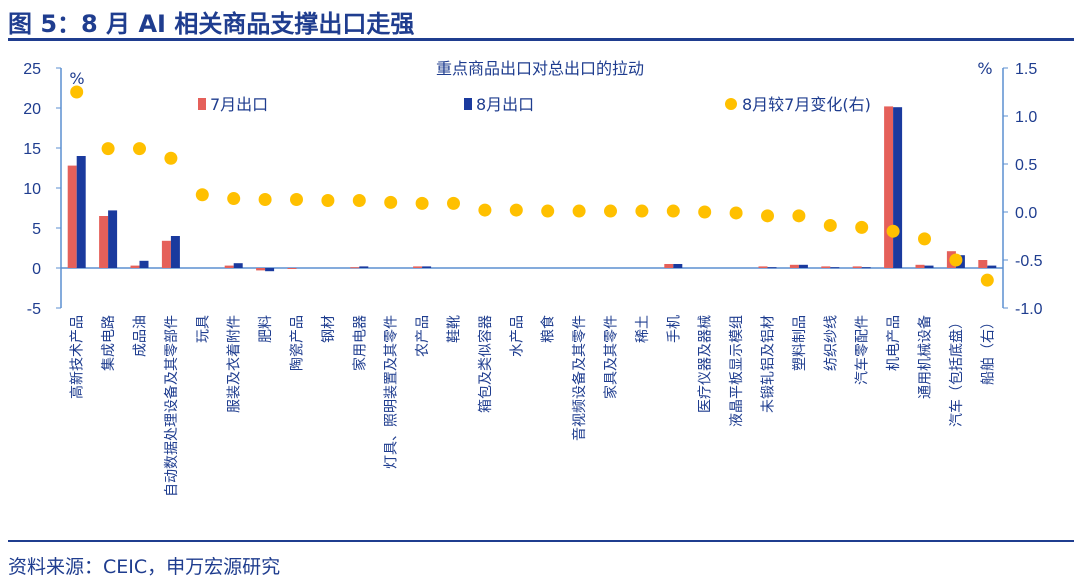 The image size is (1080, 582). I want to click on category-label: 农产品, so click(423, 336).